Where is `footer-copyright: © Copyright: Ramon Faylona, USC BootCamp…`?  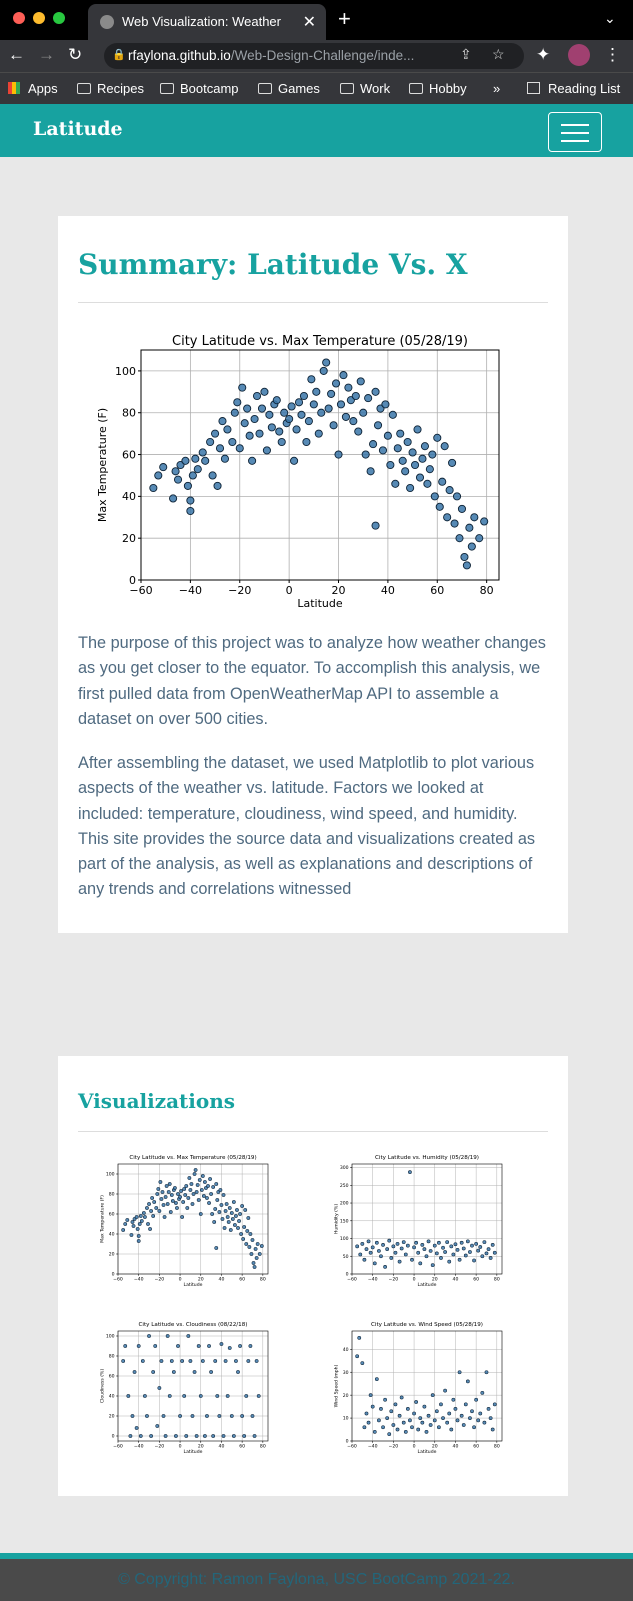 footer-copyright: © Copyright: Ramon Faylona, USC BootCamp… is located at coordinates (316, 1579).